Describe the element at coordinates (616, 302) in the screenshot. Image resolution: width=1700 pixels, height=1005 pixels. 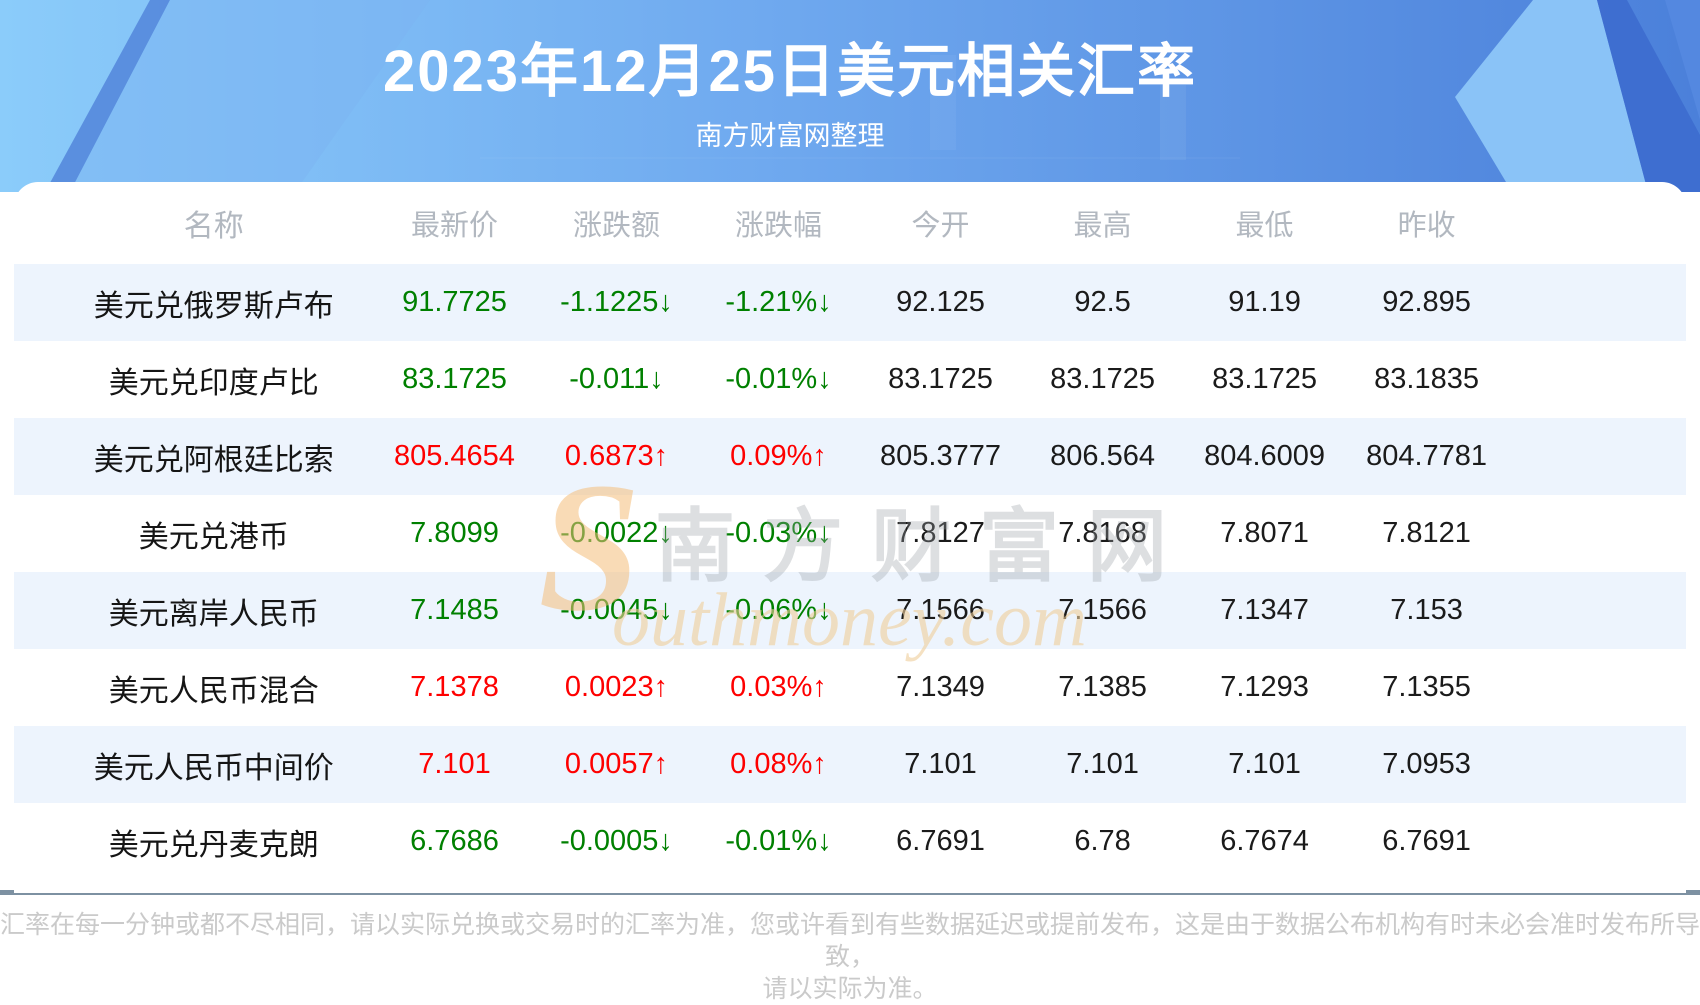
I see `cell-change-amount: -1.1225↓` at that location.